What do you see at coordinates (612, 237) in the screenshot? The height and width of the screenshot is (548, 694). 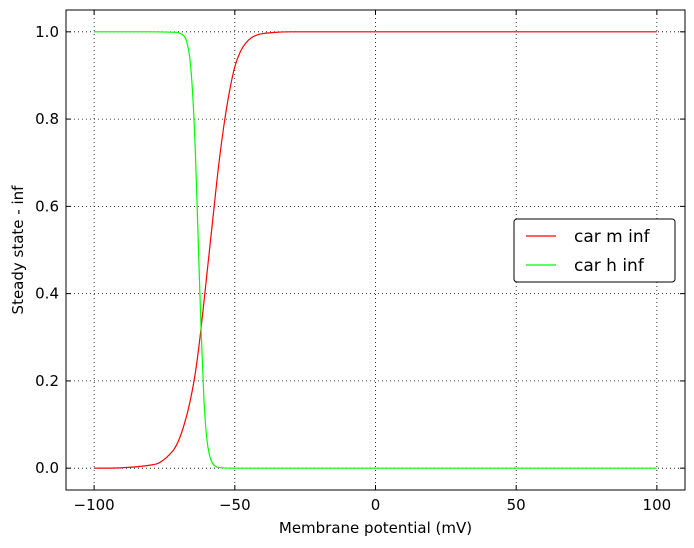 I see `legend-label-1: car m inf` at bounding box center [612, 237].